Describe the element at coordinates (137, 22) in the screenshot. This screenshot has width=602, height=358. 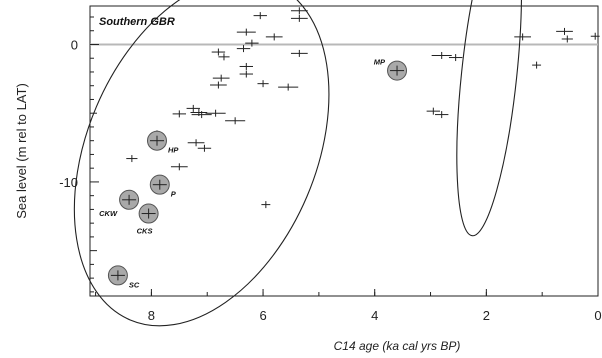
I see `panel-title: Southern GBR` at that location.